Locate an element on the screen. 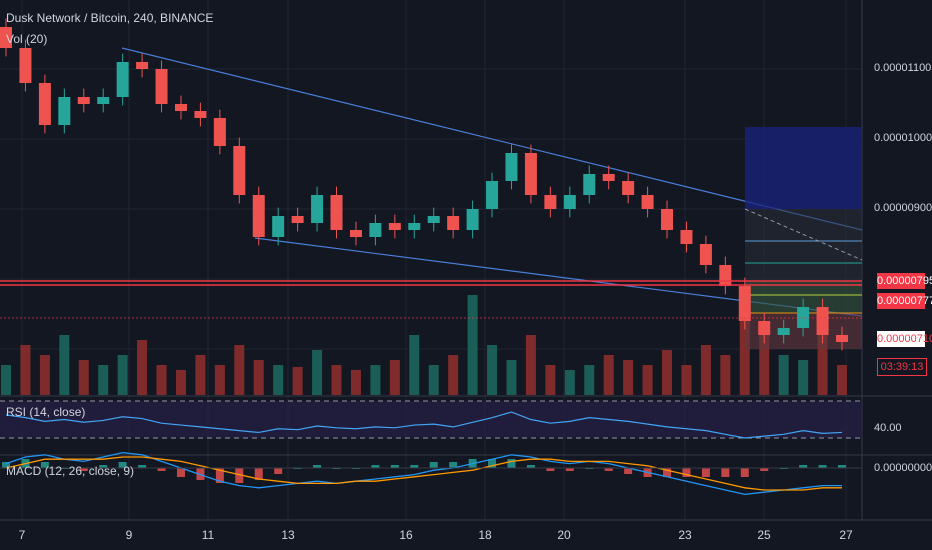 The height and width of the screenshot is (550, 932). macd-pane is located at coordinates (431, 473).